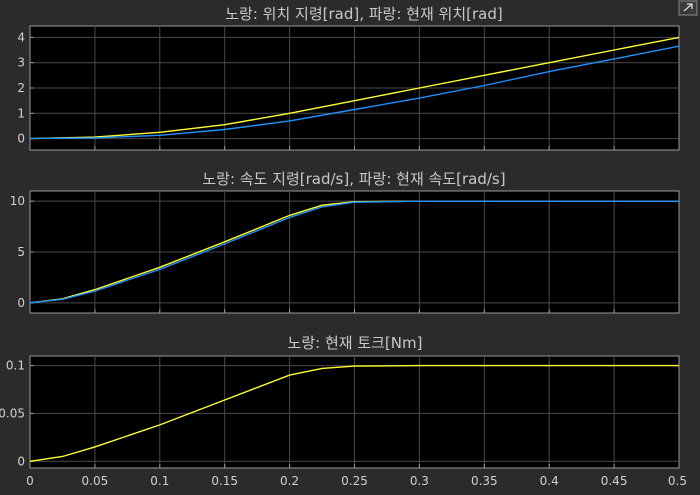  I want to click on x-tick-label: 0.3, so click(419, 481).